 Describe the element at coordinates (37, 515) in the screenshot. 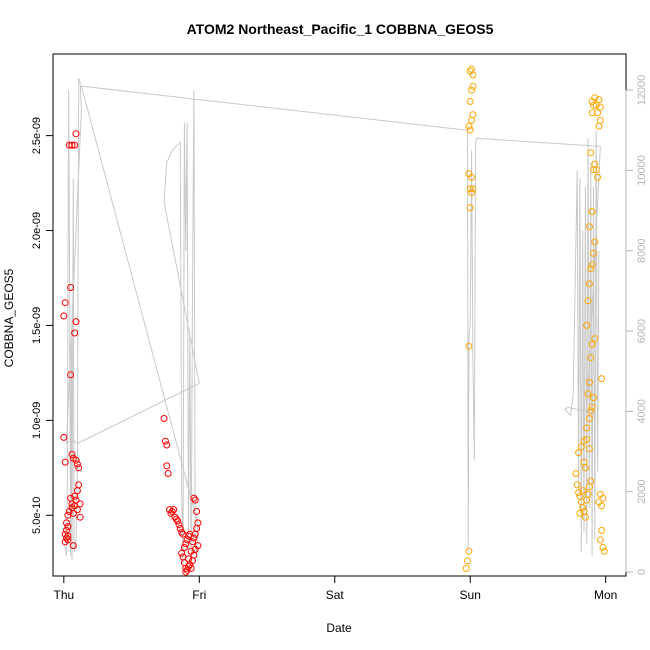

I see `y-tick-label: 5.0e-10` at that location.